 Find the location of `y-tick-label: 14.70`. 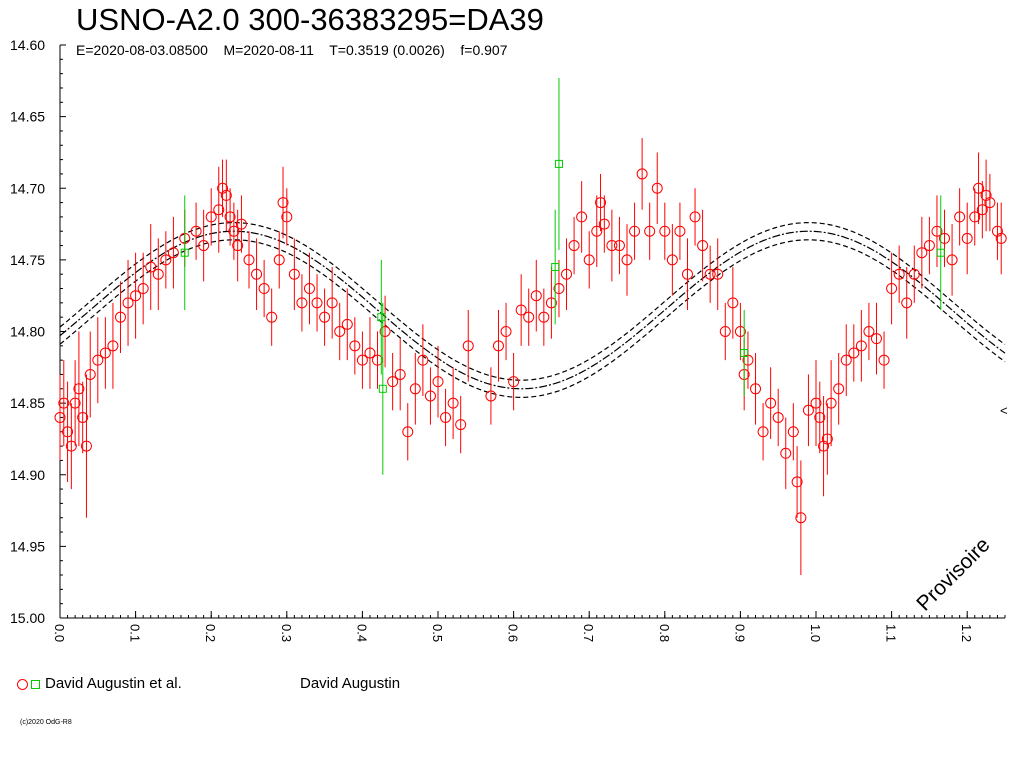

y-tick-label: 14.70 is located at coordinates (27, 188).